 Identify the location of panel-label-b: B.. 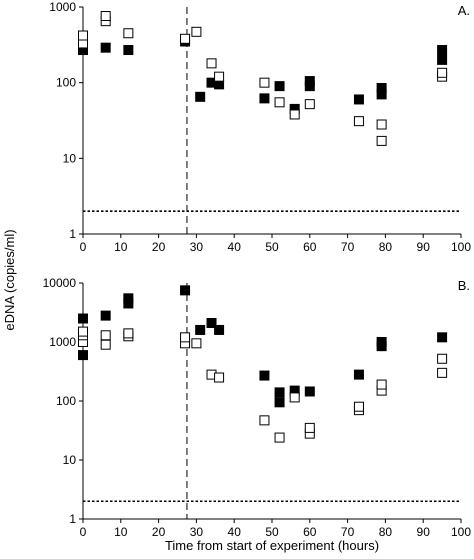
(464, 285).